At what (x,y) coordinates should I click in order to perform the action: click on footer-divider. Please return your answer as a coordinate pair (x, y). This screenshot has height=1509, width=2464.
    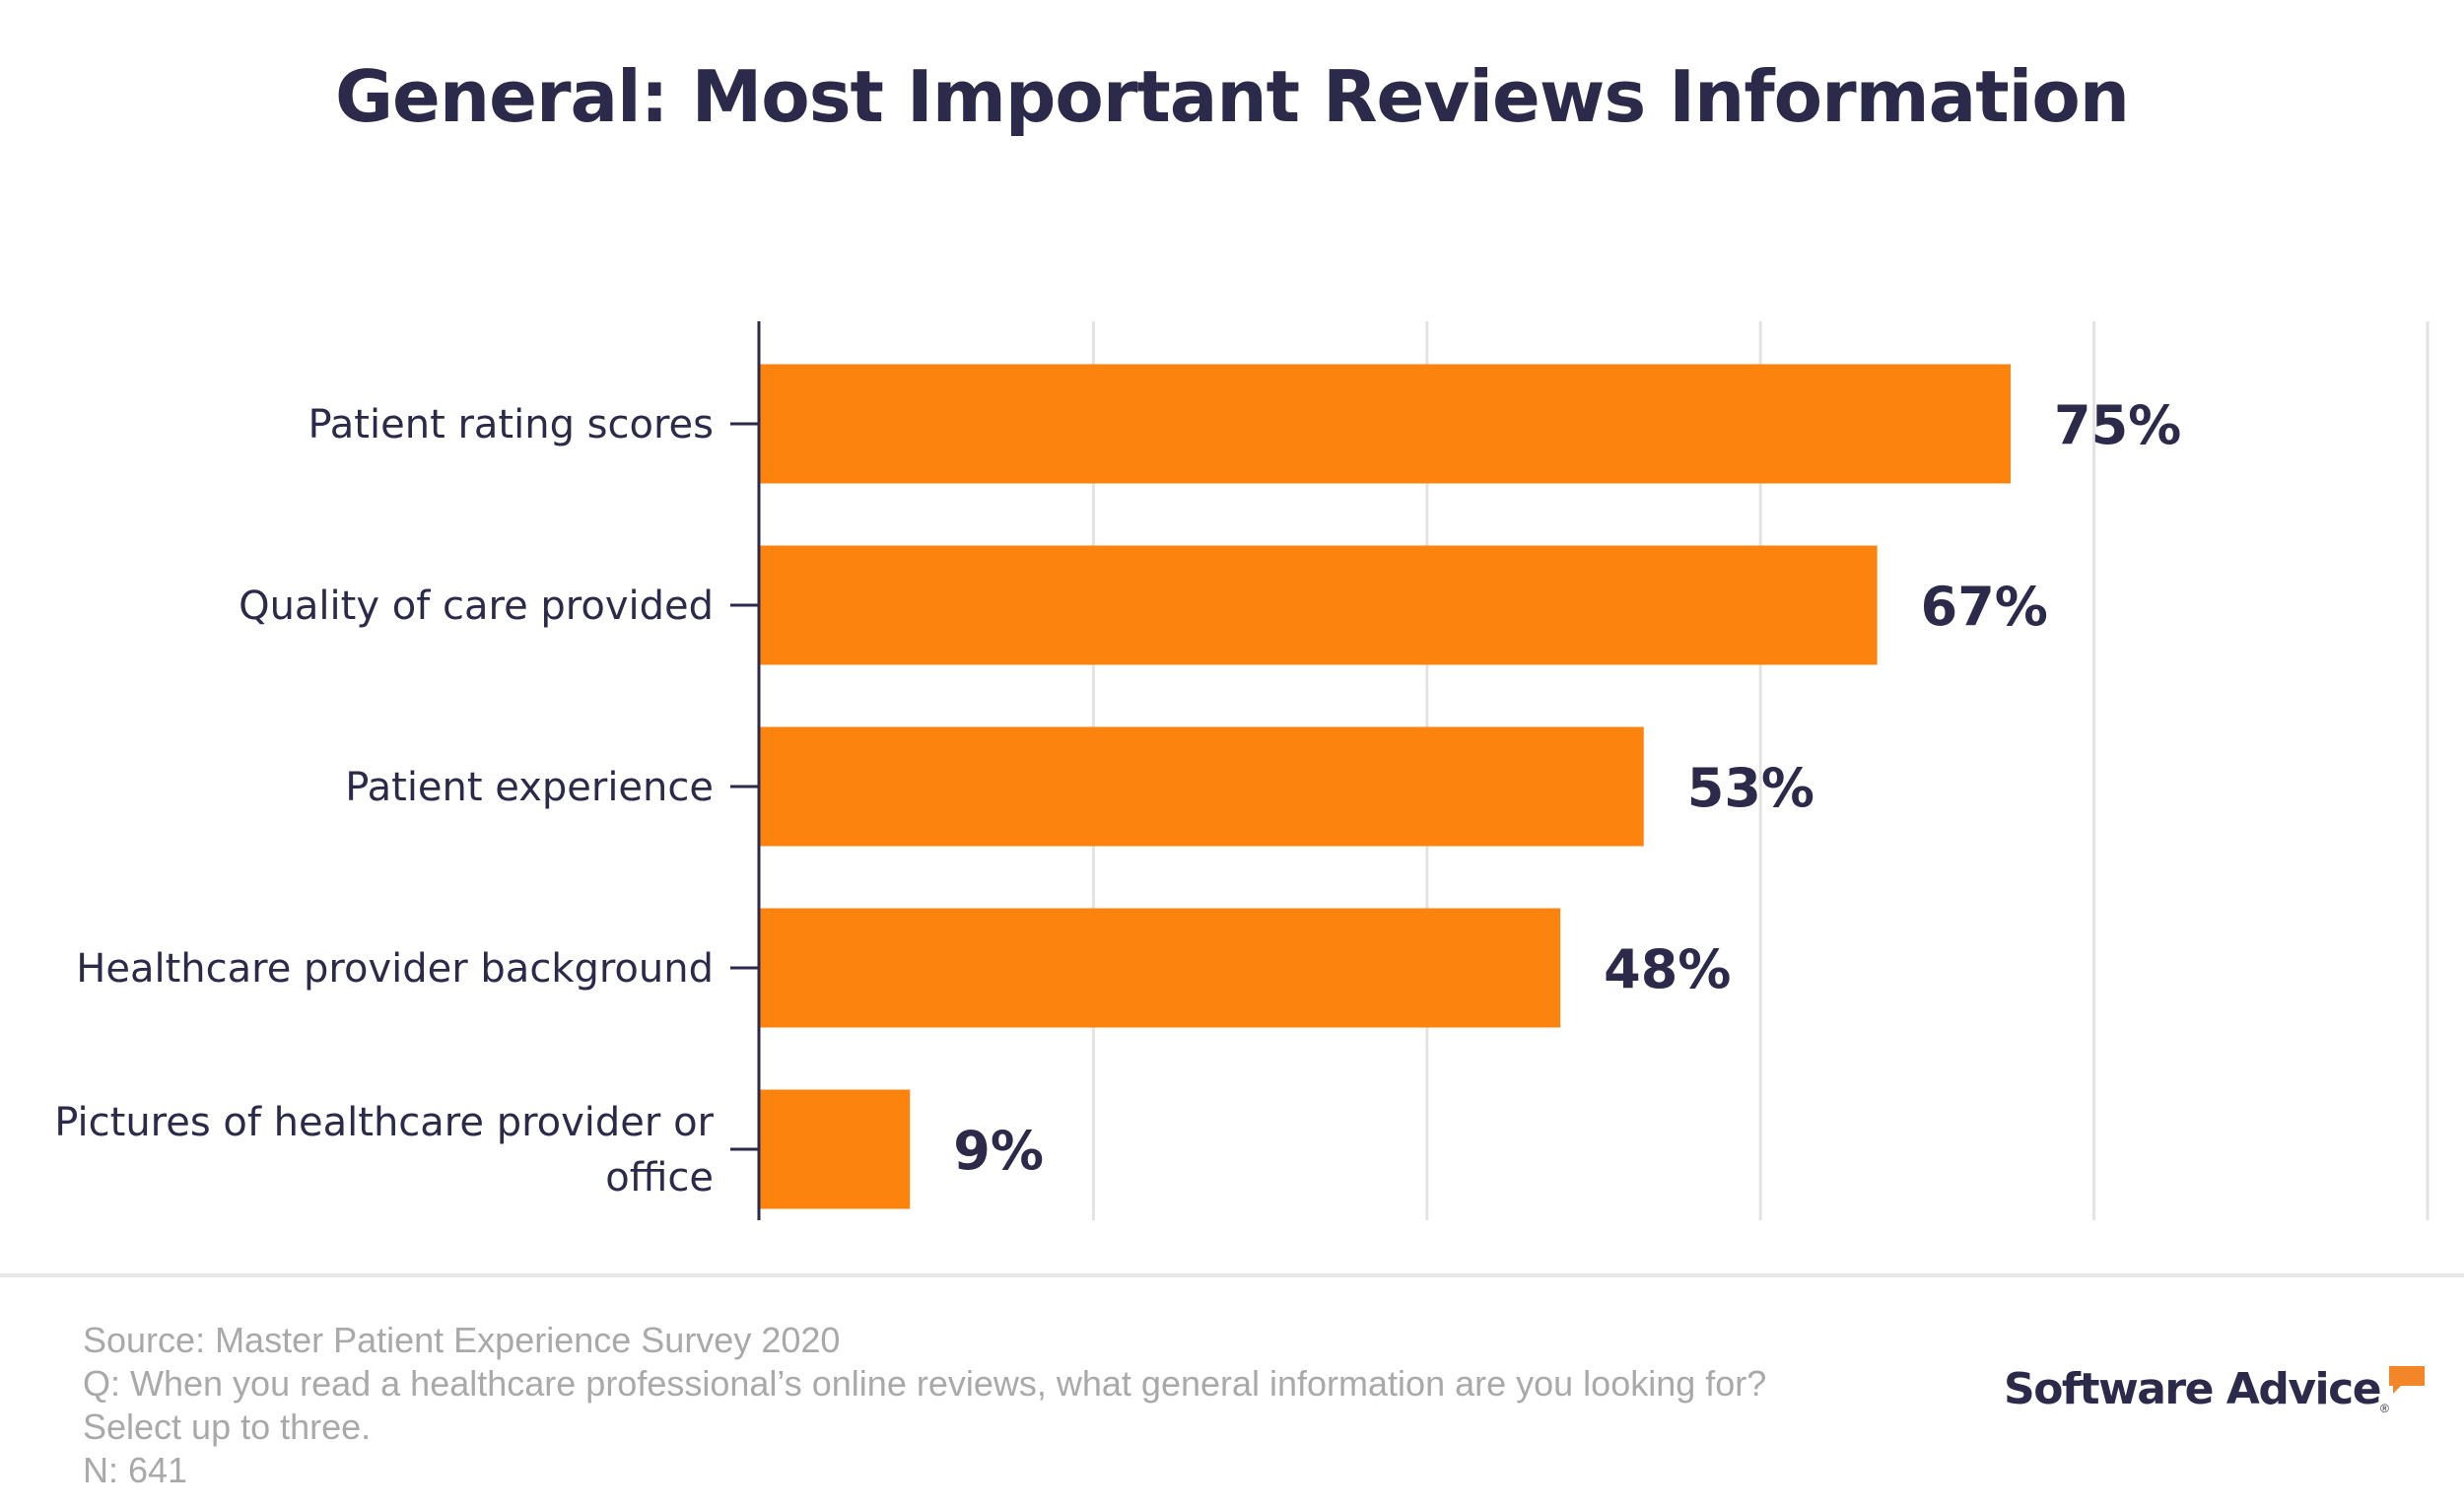
    Looking at the image, I should click on (1232, 1275).